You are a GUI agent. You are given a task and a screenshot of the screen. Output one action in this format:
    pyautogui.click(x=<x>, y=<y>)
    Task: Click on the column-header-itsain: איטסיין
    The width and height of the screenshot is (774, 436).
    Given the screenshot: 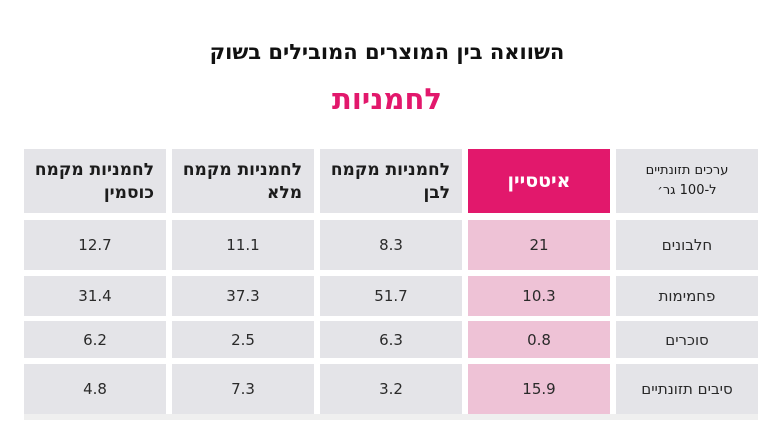 What is the action you would take?
    pyautogui.click(x=539, y=181)
    